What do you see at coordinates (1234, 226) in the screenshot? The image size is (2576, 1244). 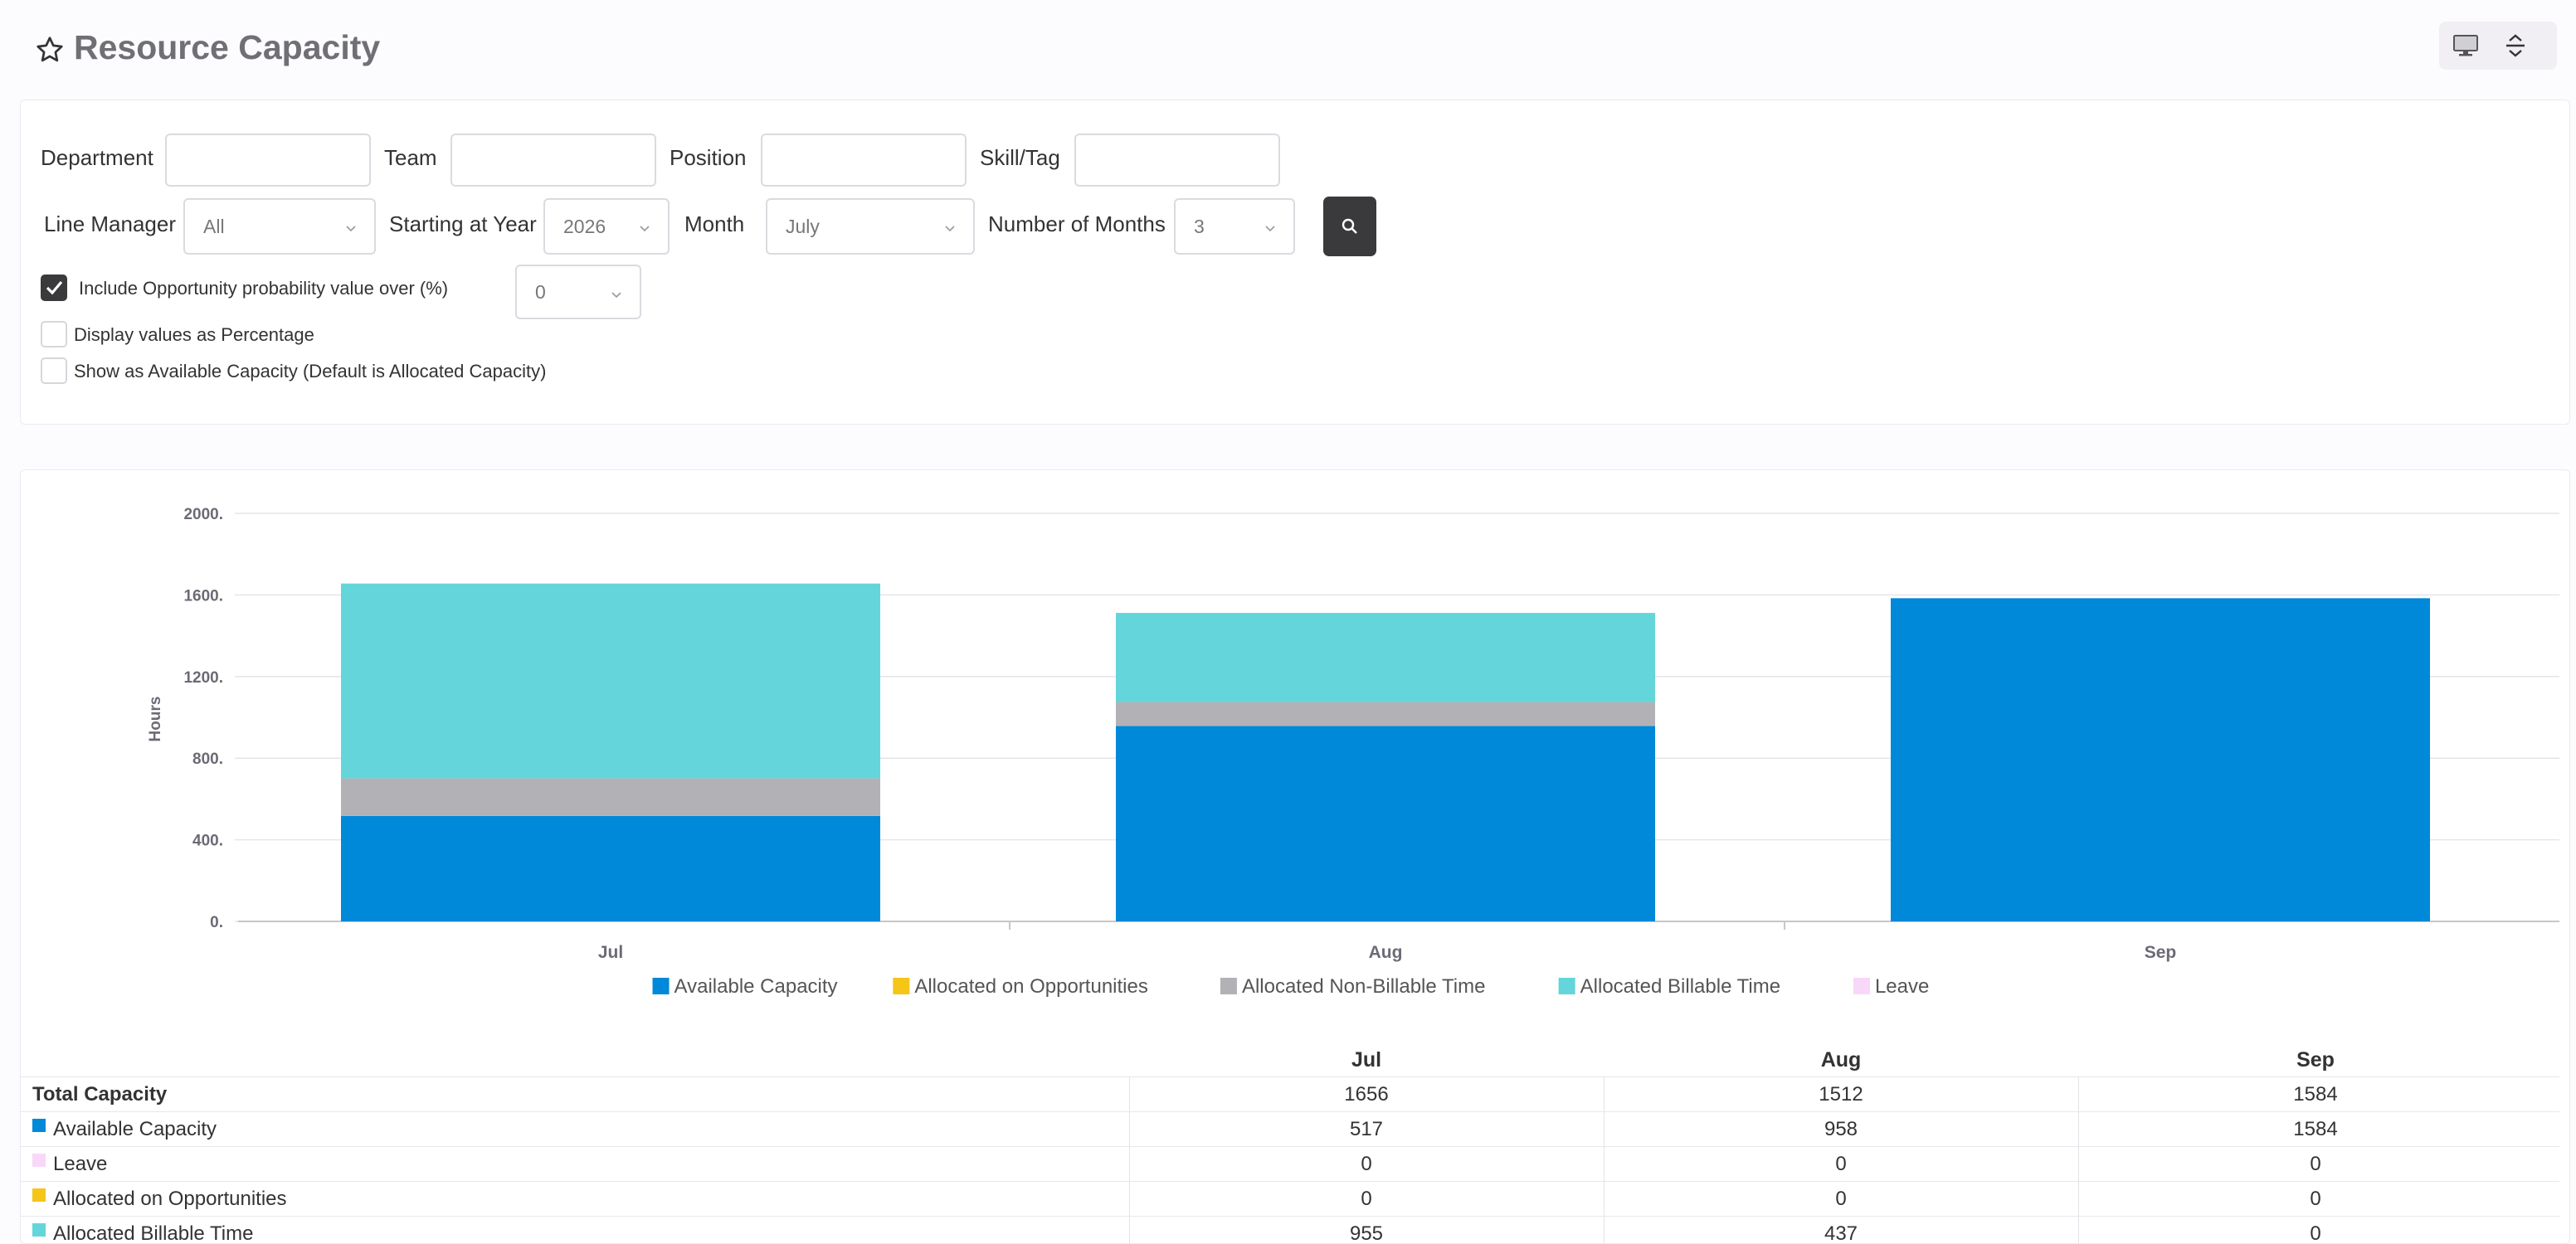 I see `number-of-months-select: 3` at bounding box center [1234, 226].